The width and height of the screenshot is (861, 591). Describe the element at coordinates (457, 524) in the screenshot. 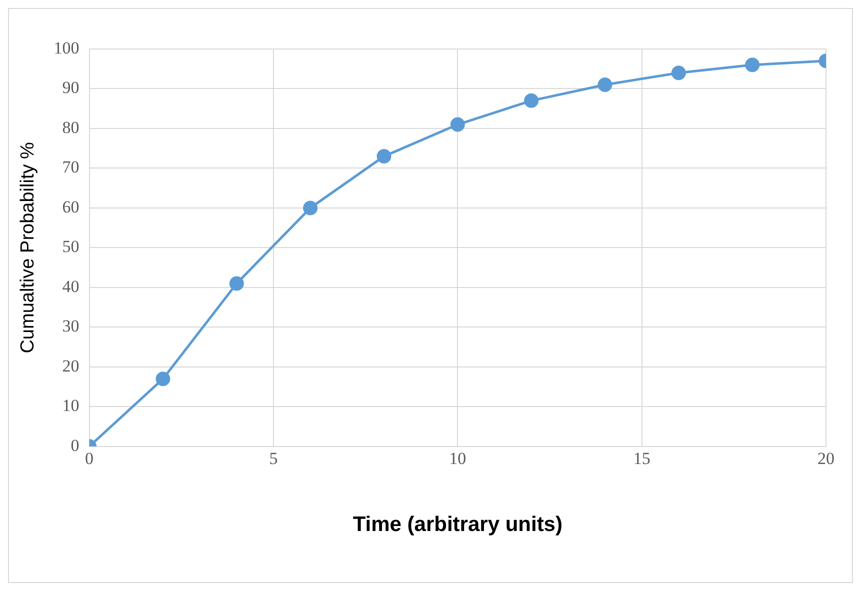

I see `x-axis-title: Time (arbitrary units)` at that location.